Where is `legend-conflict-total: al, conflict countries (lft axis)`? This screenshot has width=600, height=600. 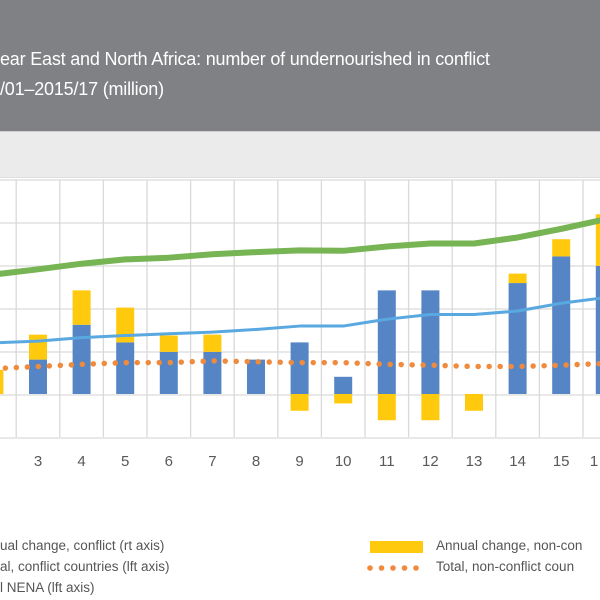 legend-conflict-total: al, conflict countries (lft axis) is located at coordinates (85, 566).